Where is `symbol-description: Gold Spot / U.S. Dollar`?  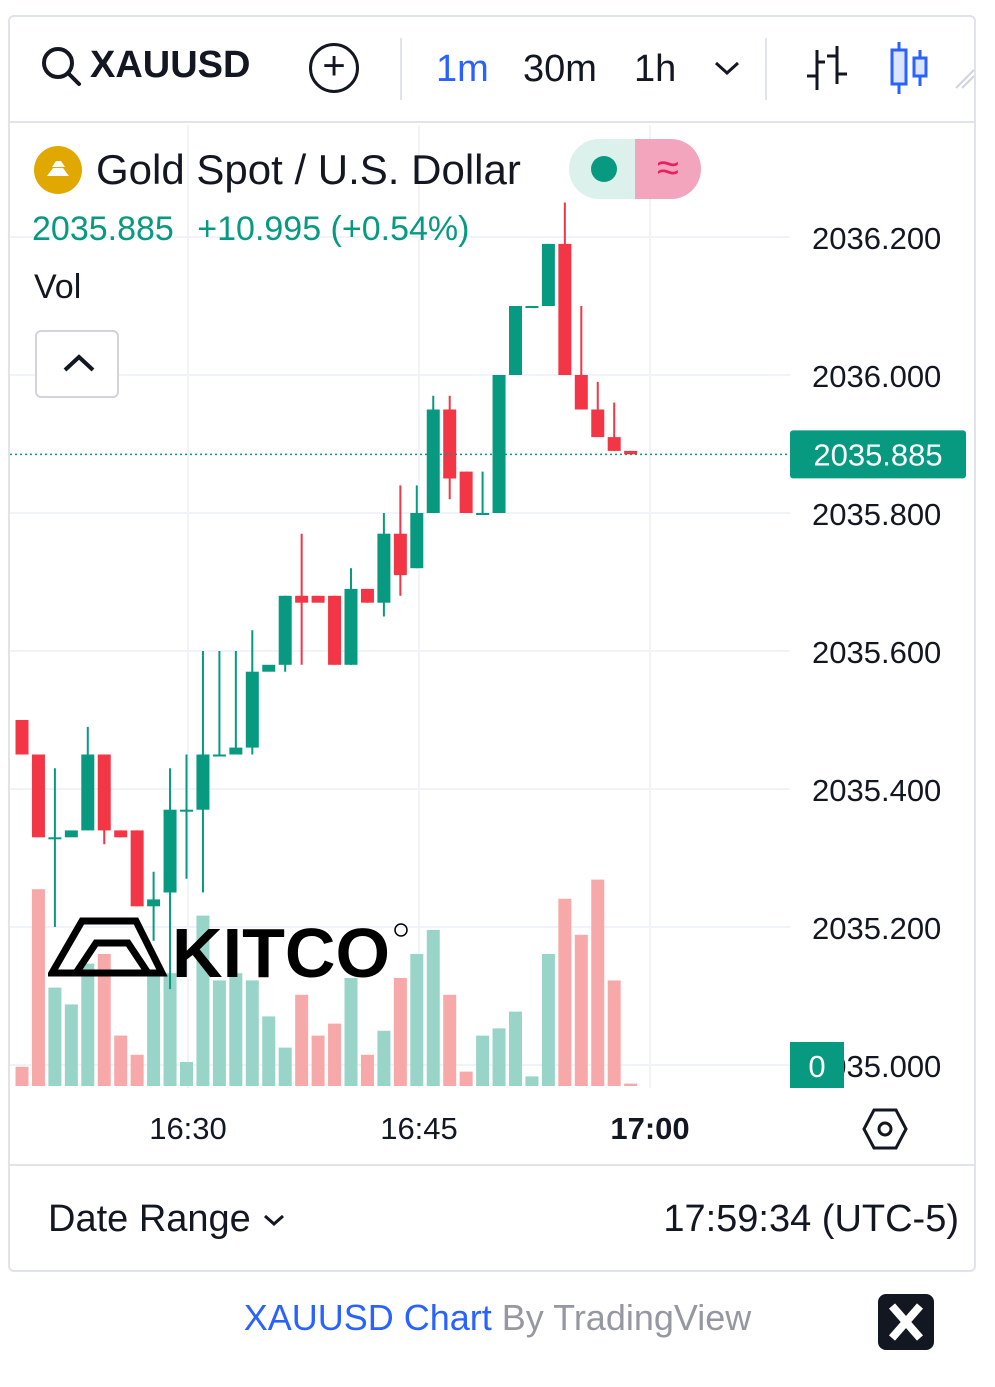 symbol-description: Gold Spot / U.S. Dollar is located at coordinates (308, 169).